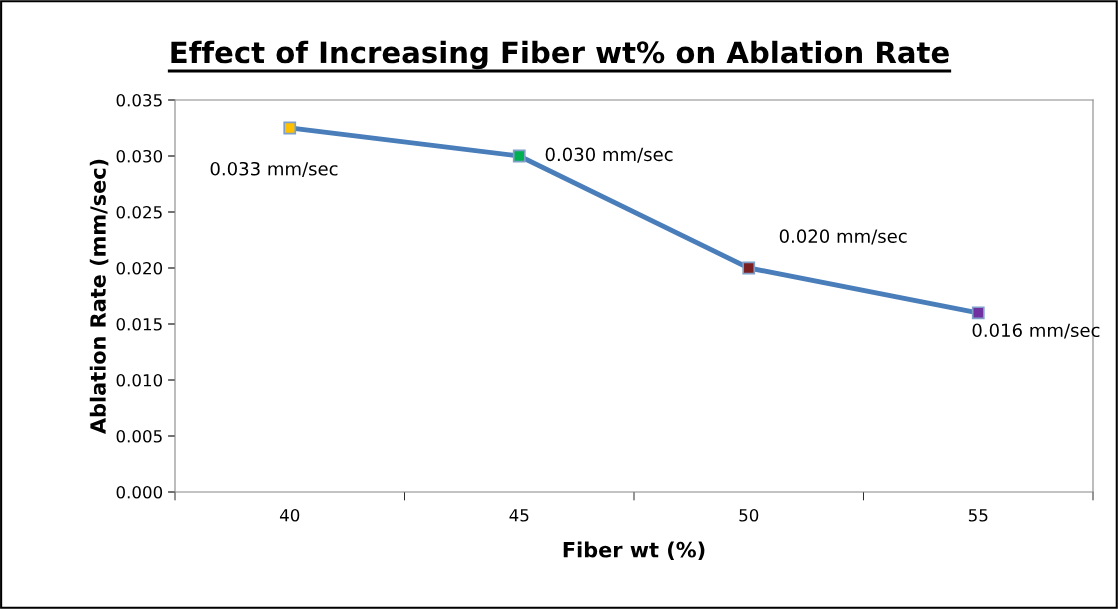 Image resolution: width=1119 pixels, height=609 pixels. Describe the element at coordinates (139, 380) in the screenshot. I see `y-tick-label: 0.010` at that location.